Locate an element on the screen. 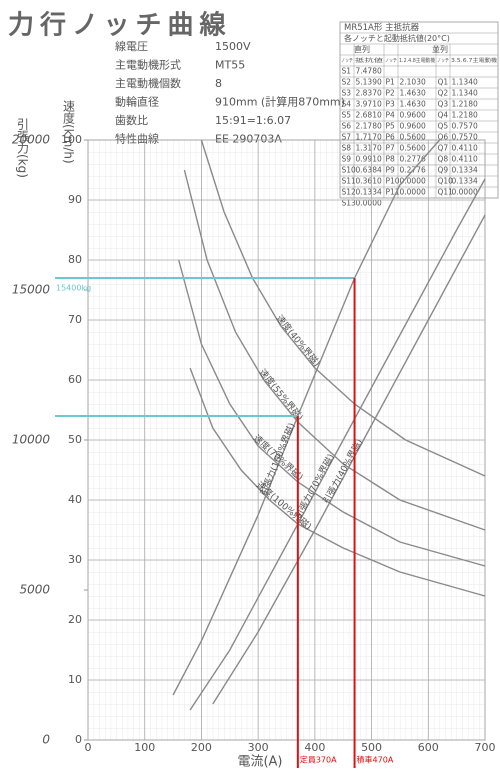 The image size is (500, 773). spec-value: 15:91=1:6.07 is located at coordinates (253, 120).